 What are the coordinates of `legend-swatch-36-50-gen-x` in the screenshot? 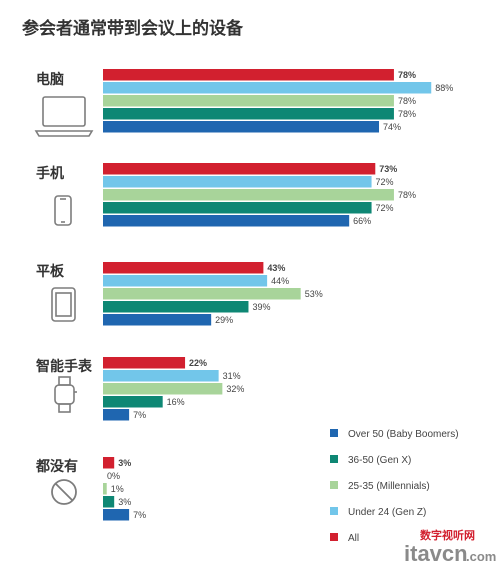 It's located at (334, 459).